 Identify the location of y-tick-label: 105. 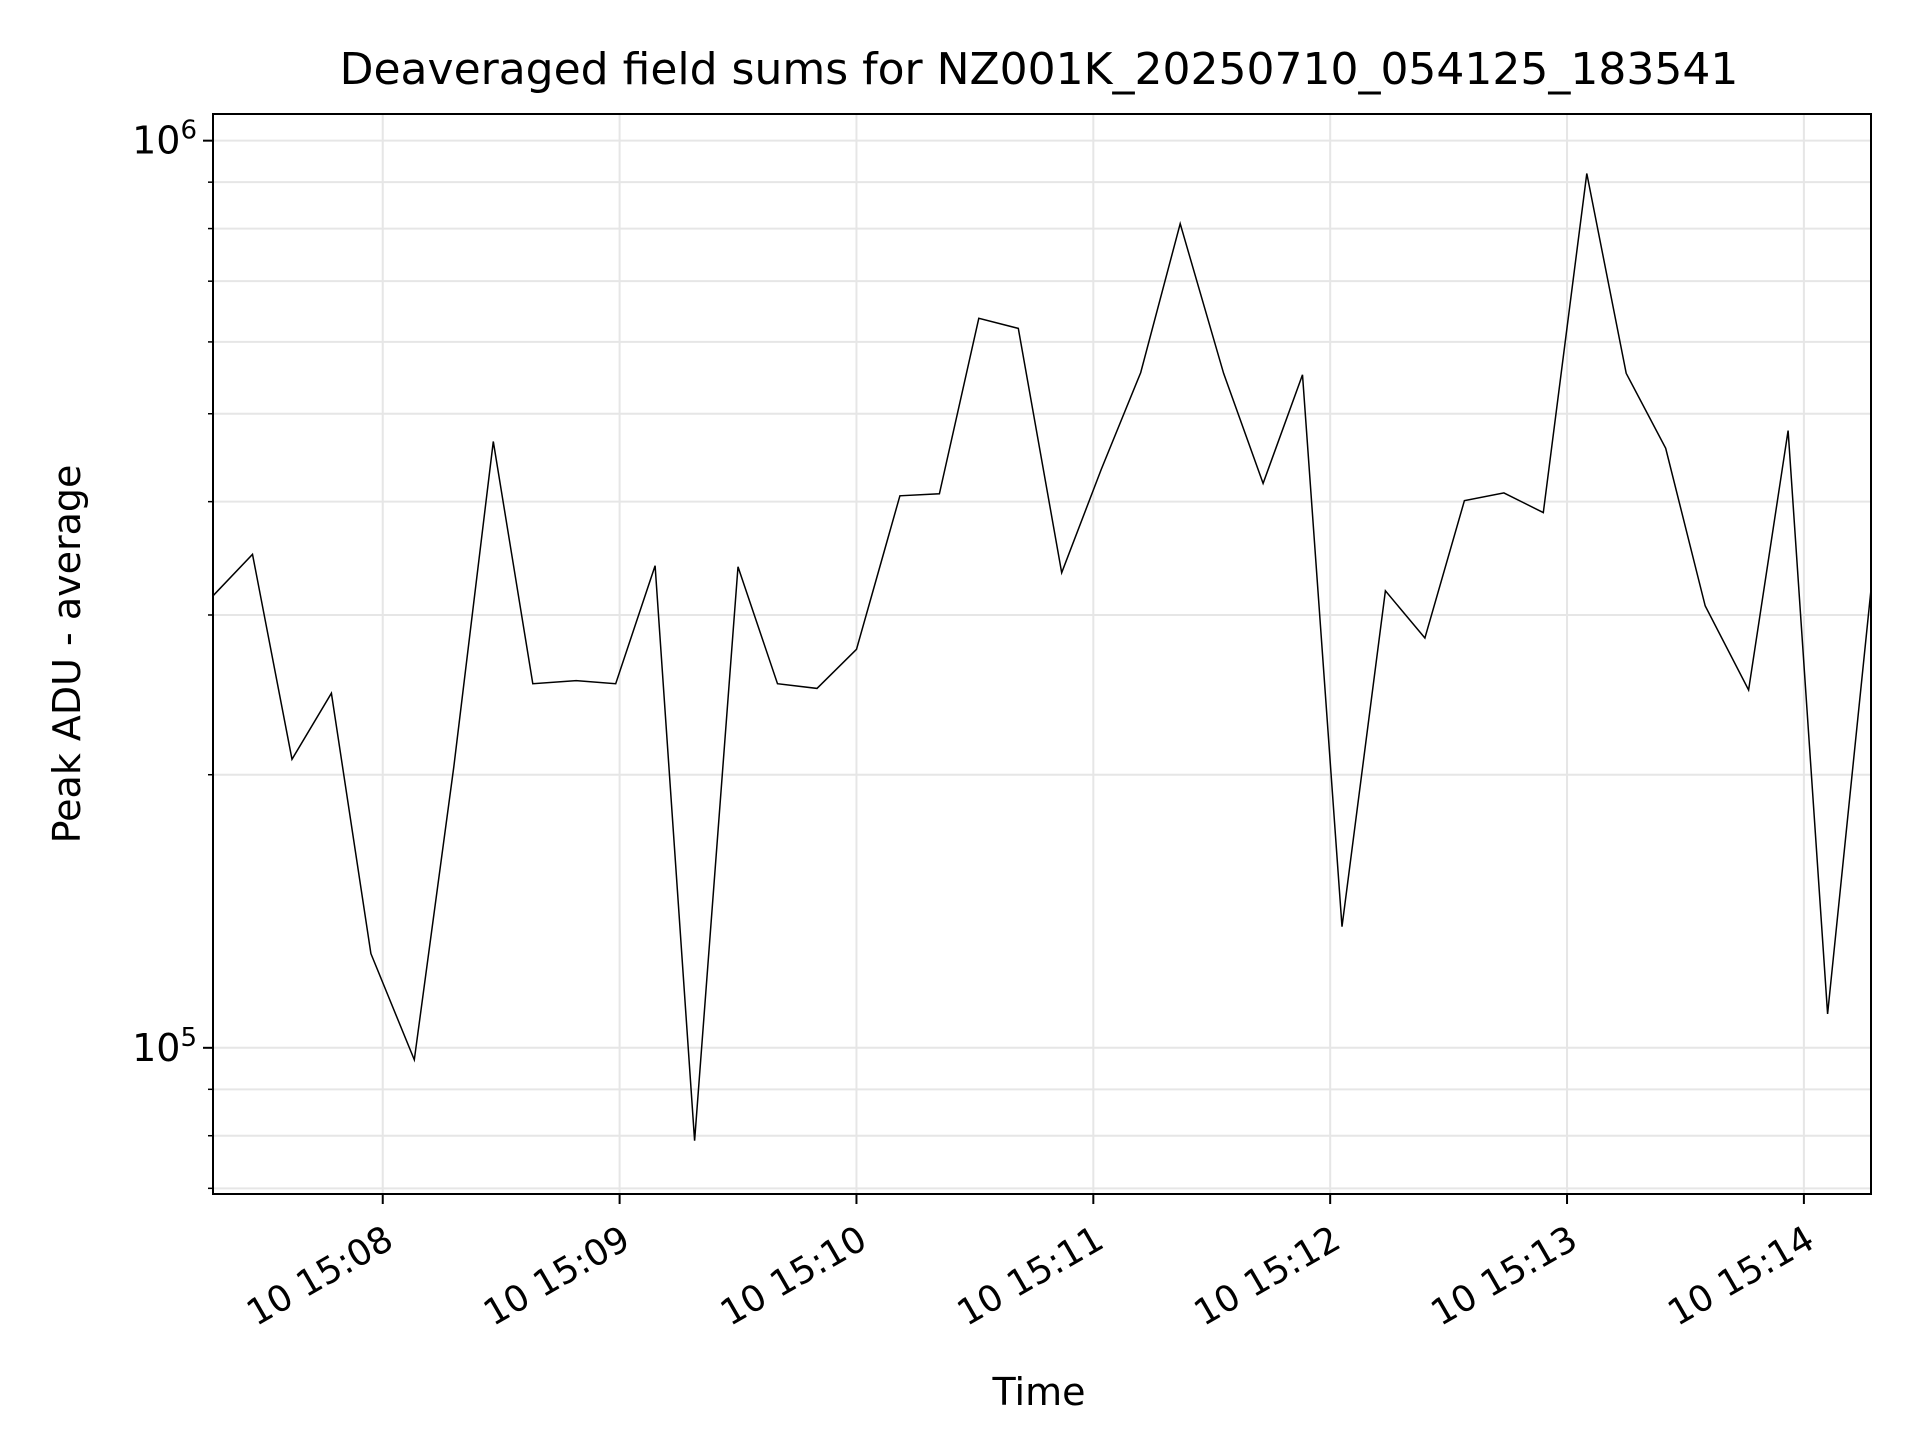
(164, 1046).